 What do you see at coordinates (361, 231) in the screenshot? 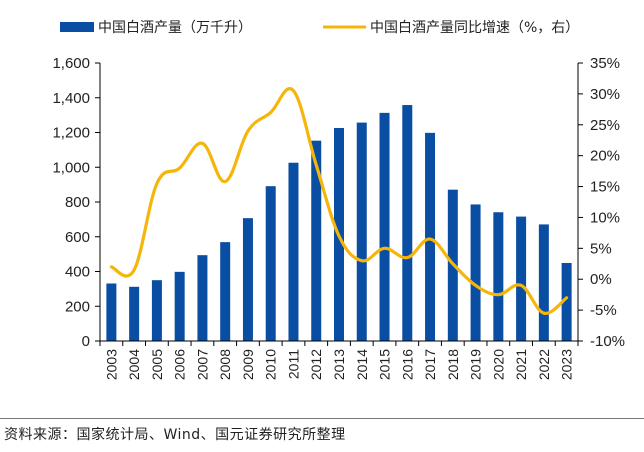
I see `bar-2014` at bounding box center [361, 231].